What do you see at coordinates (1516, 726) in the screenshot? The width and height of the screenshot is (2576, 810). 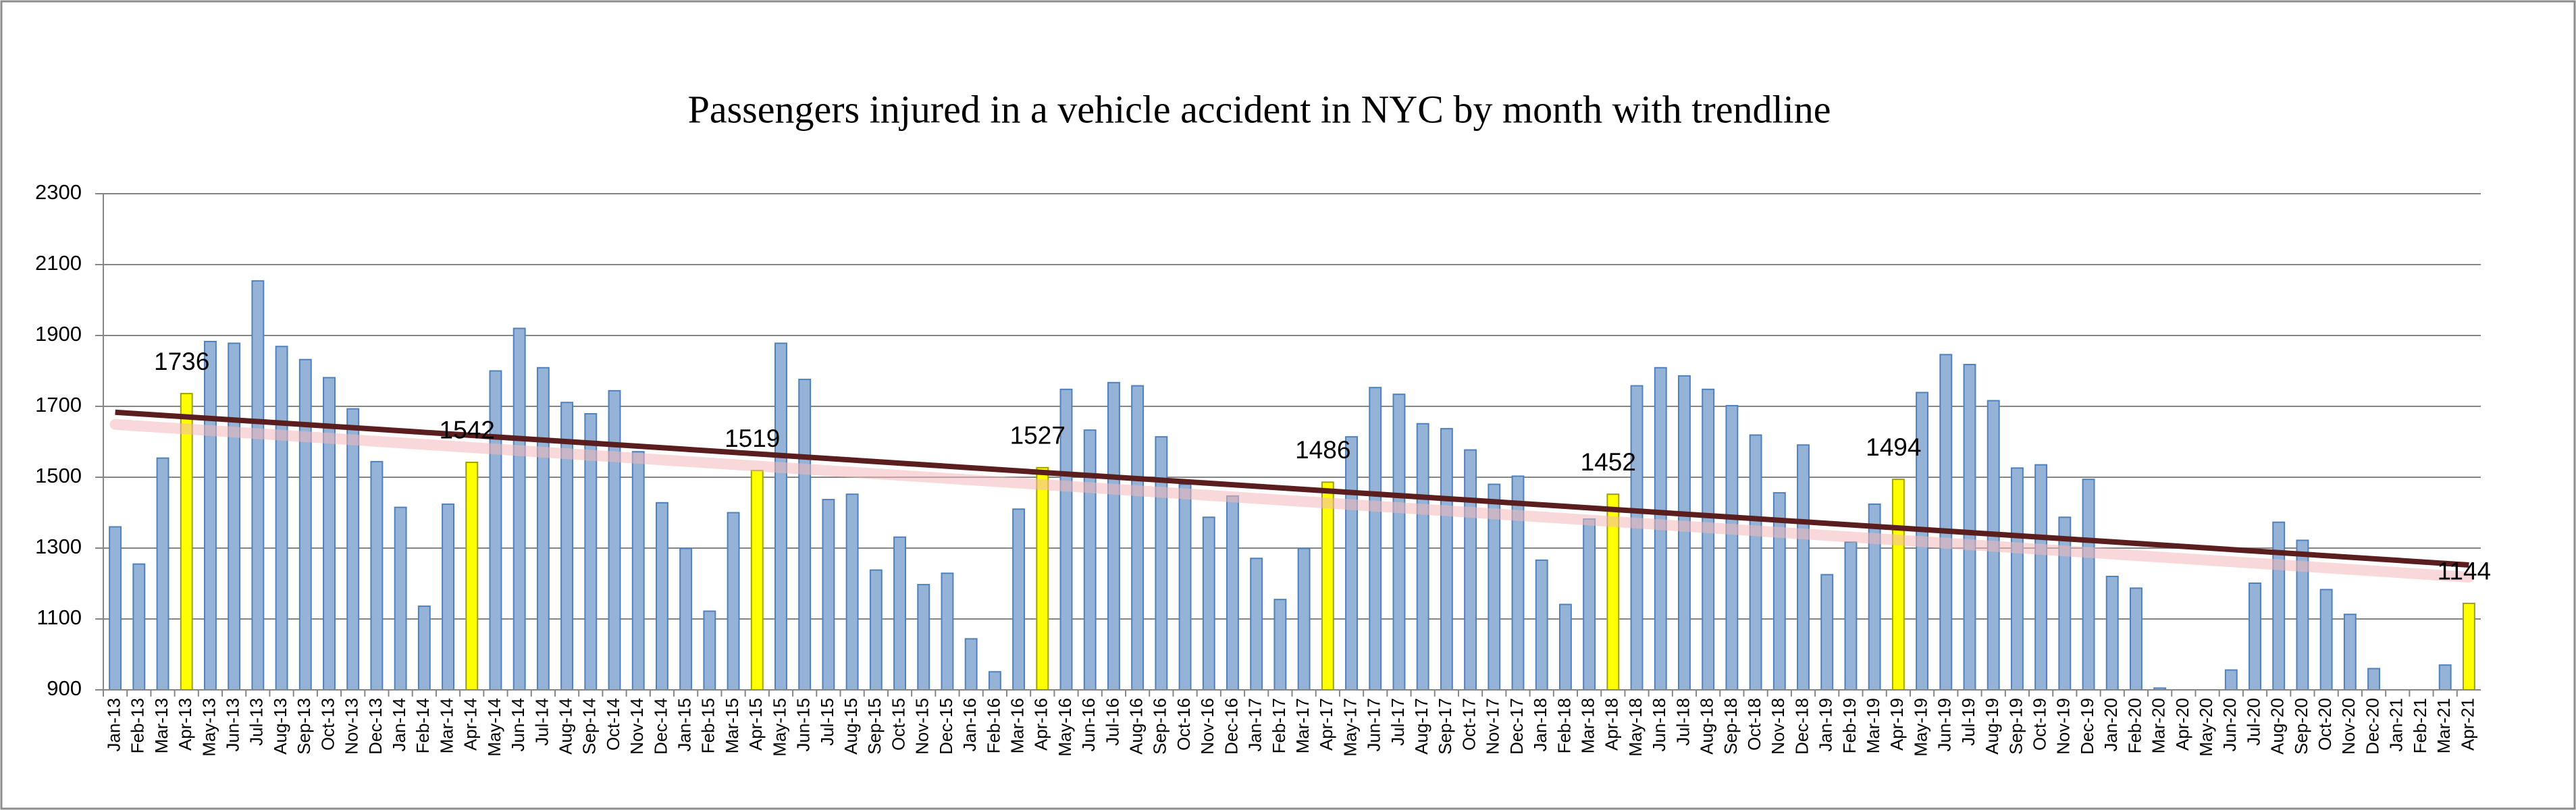 I see `x-tick-label: Dec-17` at bounding box center [1516, 726].